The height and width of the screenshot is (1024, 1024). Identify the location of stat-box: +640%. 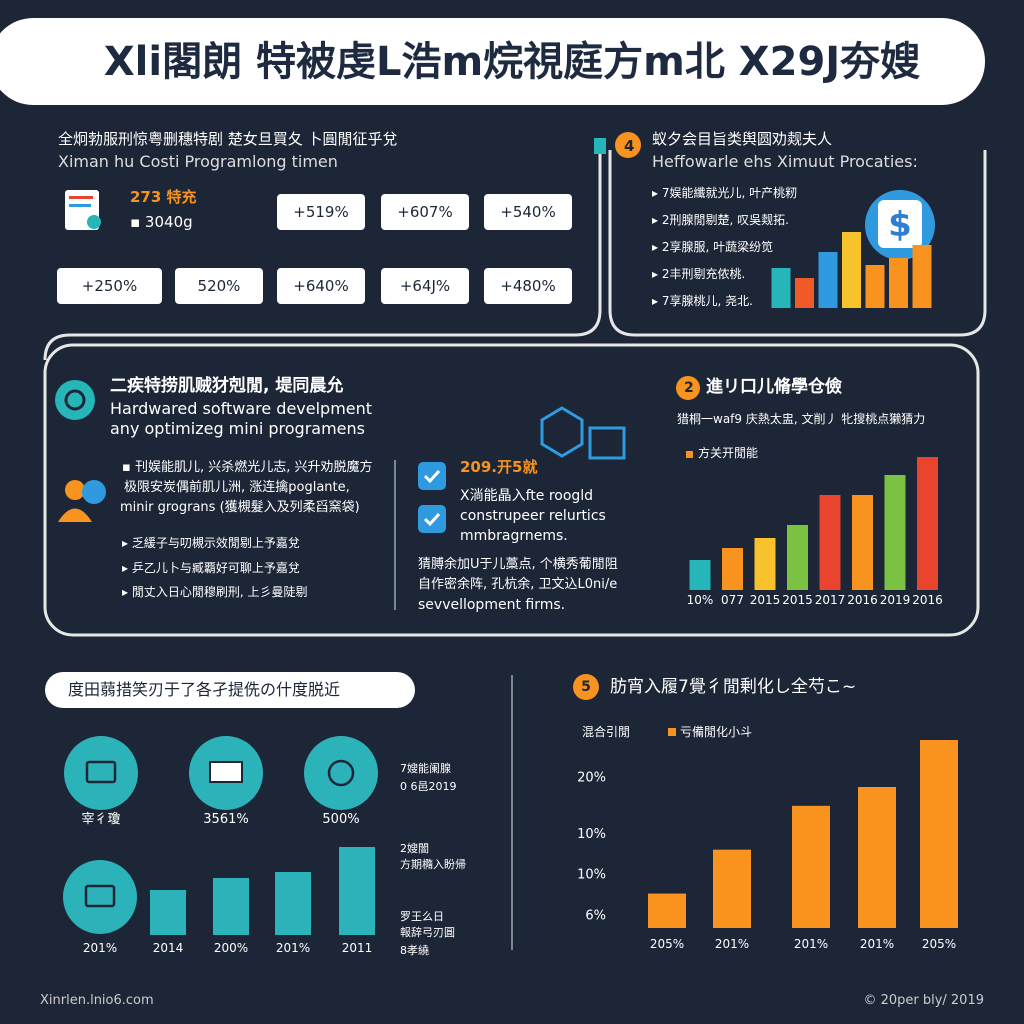
(321, 286).